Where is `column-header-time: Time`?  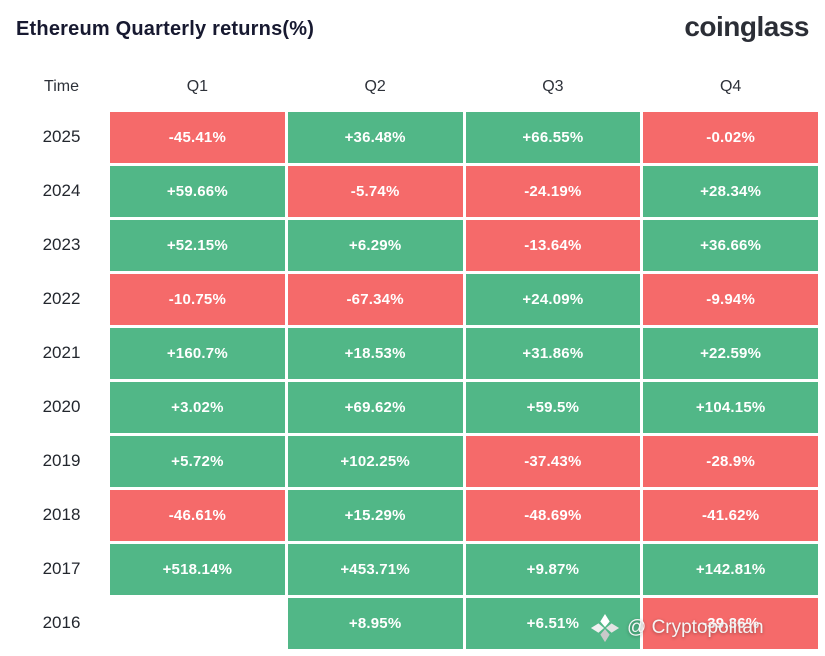 column-header-time: Time is located at coordinates (61, 86).